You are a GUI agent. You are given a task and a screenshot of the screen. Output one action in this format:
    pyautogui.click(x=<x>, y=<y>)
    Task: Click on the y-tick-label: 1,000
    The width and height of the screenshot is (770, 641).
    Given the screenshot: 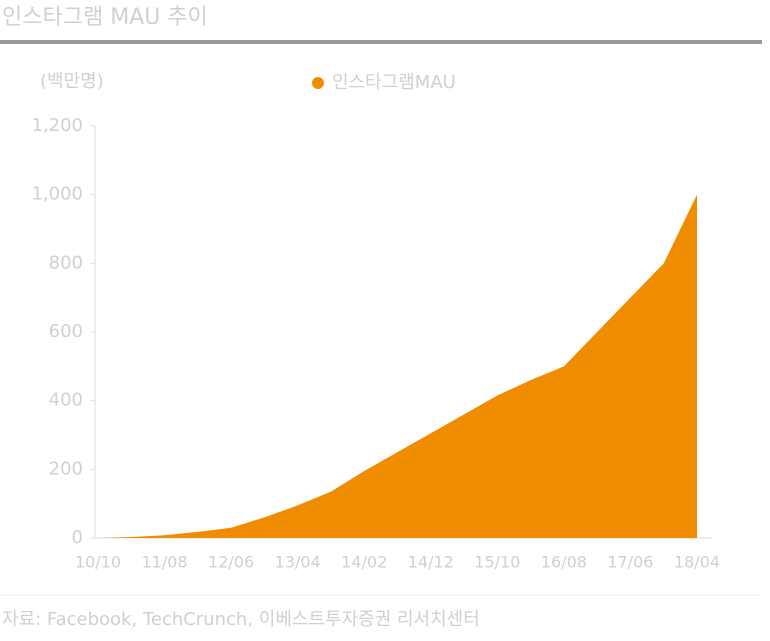 What is the action you would take?
    pyautogui.click(x=57, y=194)
    